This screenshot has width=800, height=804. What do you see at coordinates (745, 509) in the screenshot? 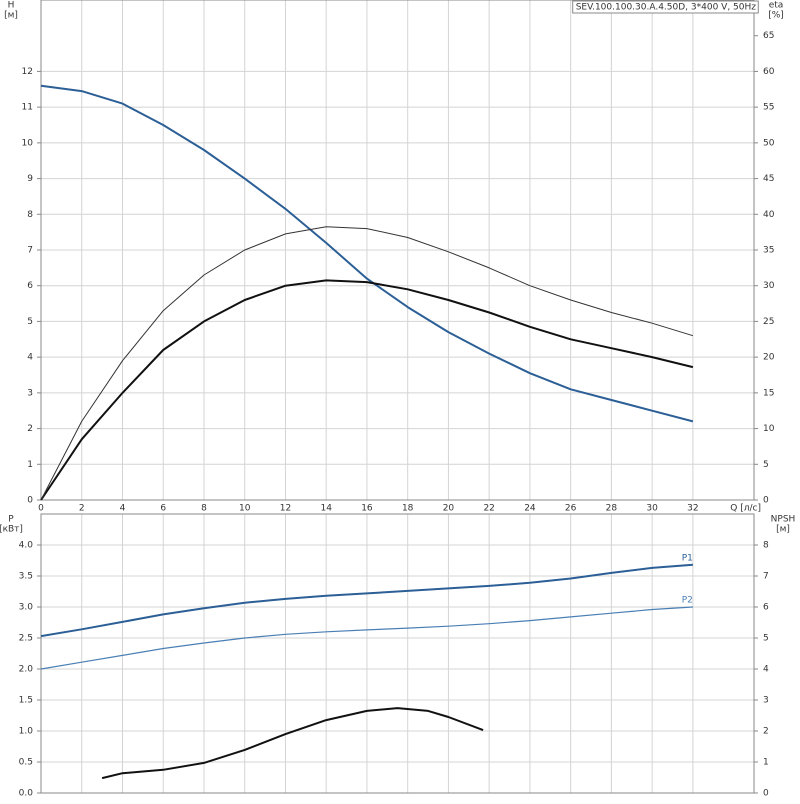
I see `x-axis-label: Q [л/с]` at bounding box center [745, 509].